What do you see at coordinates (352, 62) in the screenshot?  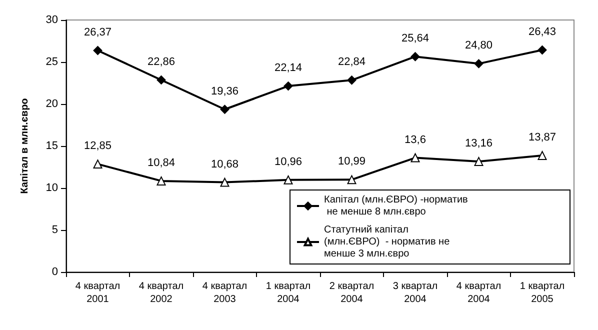 I see `data-label: 22,84` at bounding box center [352, 62].